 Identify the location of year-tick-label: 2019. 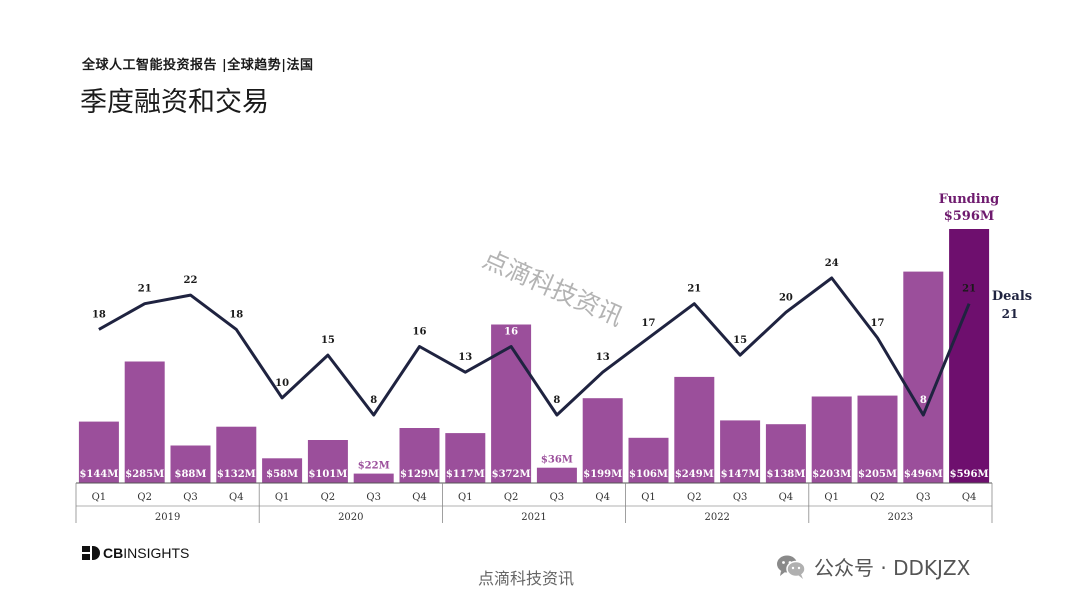
(167, 517).